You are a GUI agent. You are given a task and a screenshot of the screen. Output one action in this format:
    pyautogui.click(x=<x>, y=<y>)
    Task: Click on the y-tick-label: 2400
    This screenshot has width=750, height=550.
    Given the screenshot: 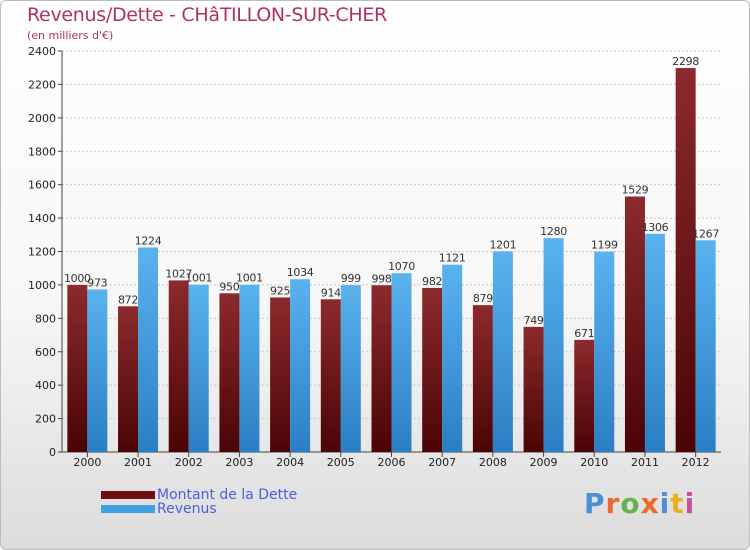 What is the action you would take?
    pyautogui.click(x=42, y=51)
    